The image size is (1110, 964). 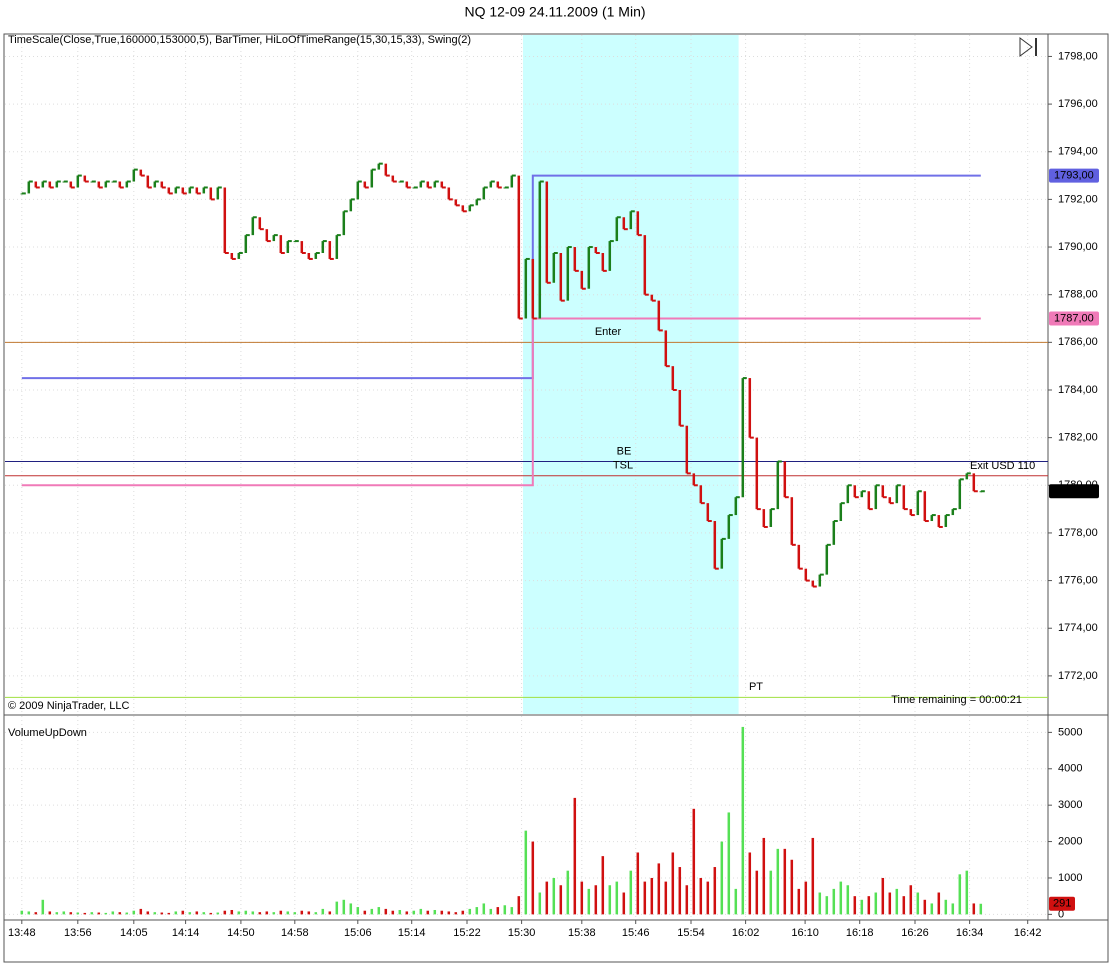 I want to click on x-tick-label: 15:22, so click(x=467, y=933).